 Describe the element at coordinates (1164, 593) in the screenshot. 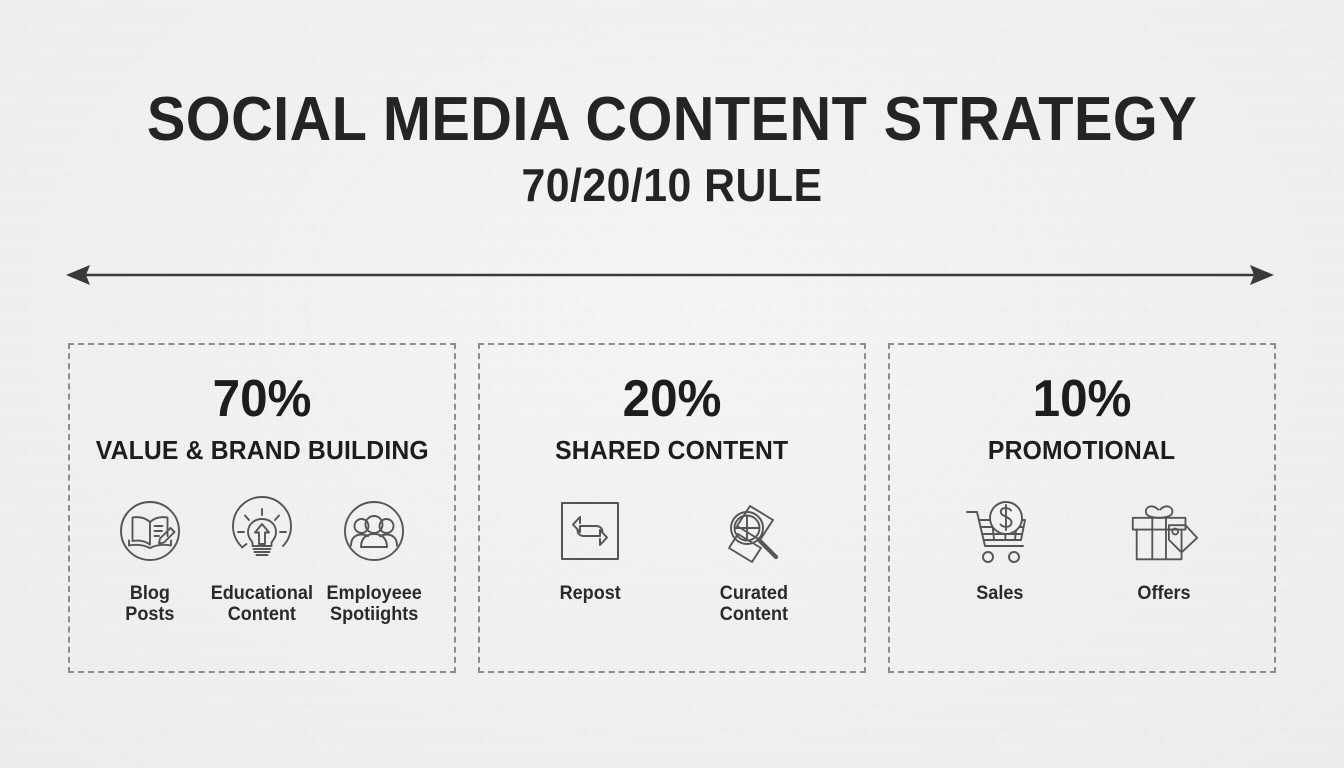

I see `item-label: Offers` at that location.